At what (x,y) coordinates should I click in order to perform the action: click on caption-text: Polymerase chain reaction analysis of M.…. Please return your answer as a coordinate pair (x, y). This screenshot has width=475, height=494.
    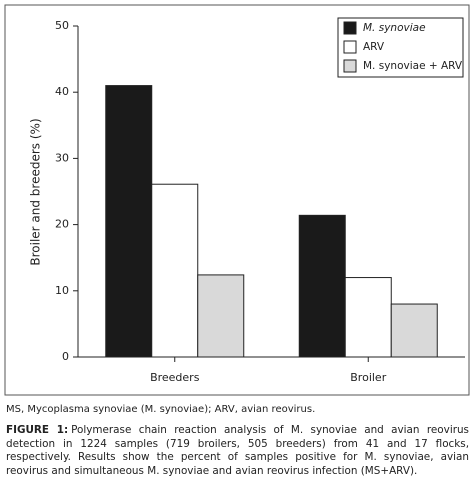
    Looking at the image, I should click on (237, 450).